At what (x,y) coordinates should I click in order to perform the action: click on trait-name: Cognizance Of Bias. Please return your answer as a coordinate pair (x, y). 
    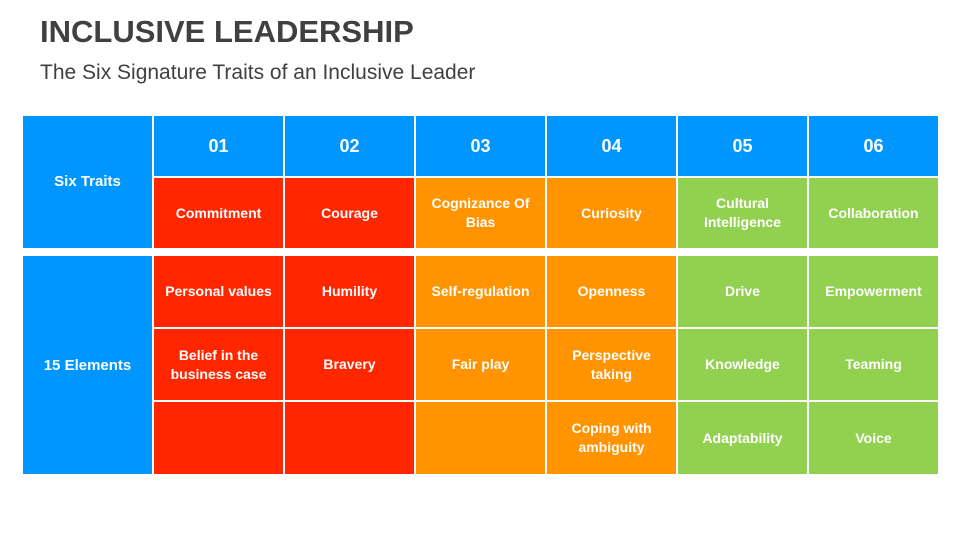
    Looking at the image, I should click on (480, 213).